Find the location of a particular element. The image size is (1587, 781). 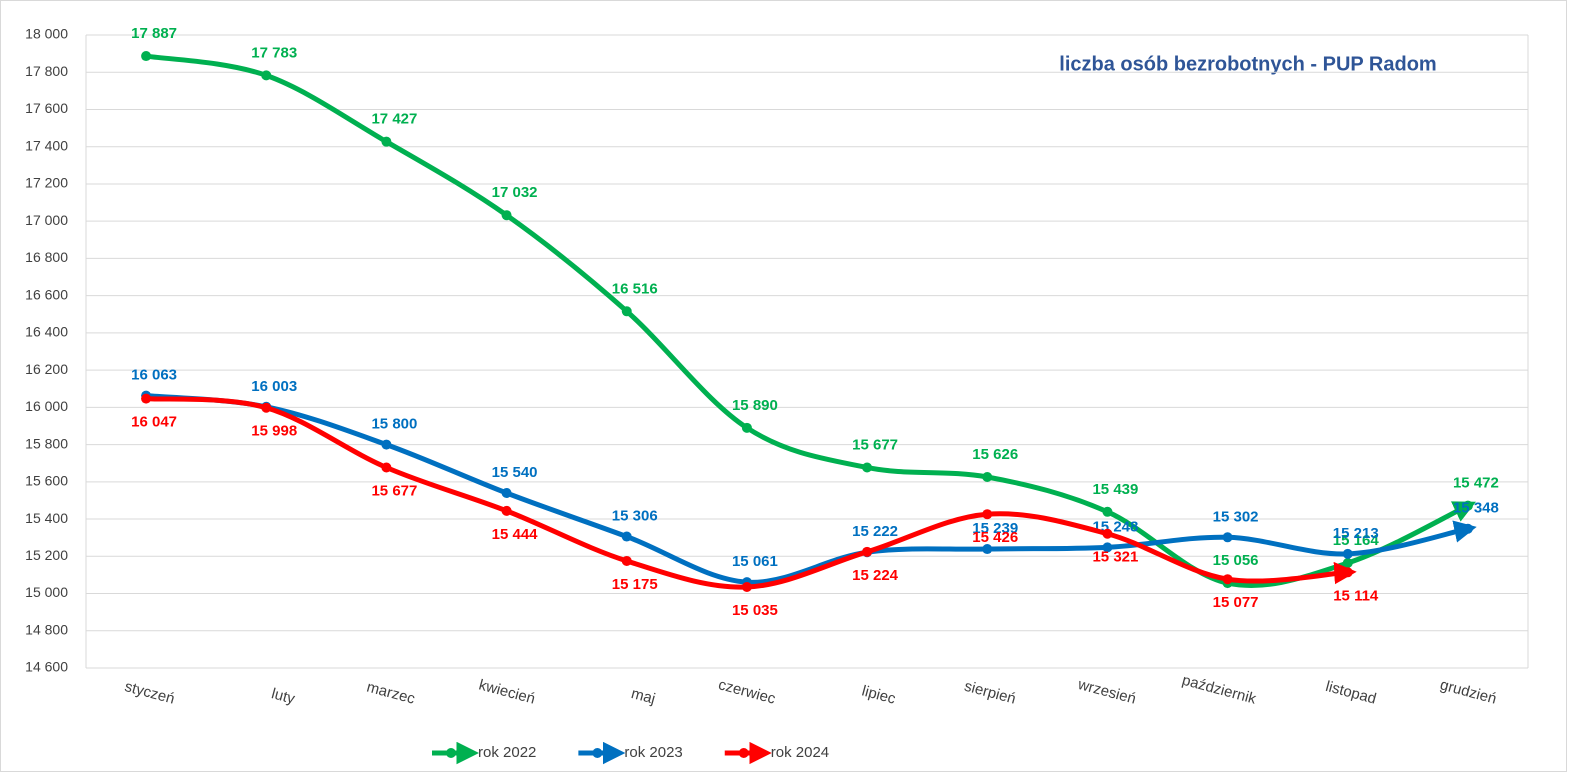

y-tick-label: 17 000 is located at coordinates (46, 220).